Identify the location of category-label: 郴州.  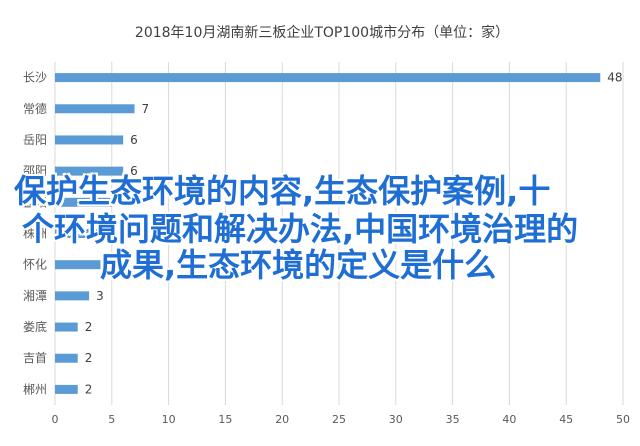
(35, 389).